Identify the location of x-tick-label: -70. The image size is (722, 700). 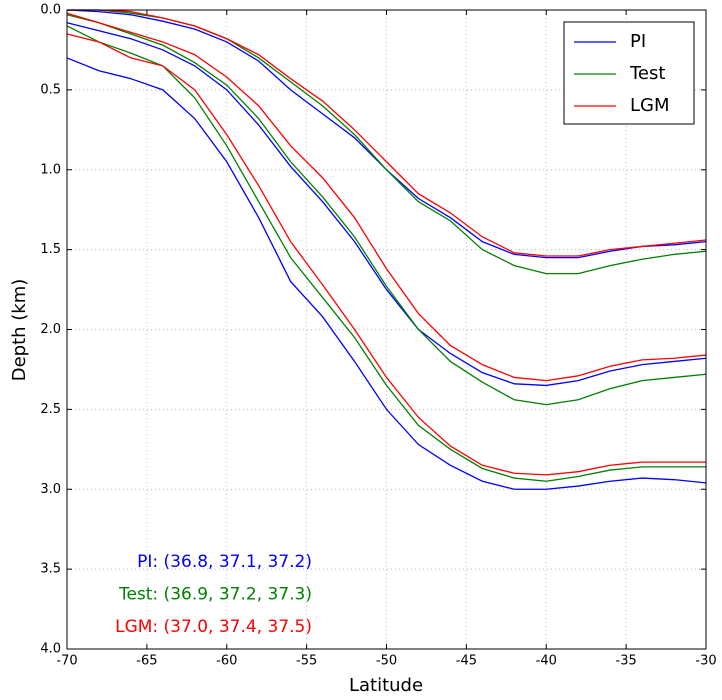
(66, 661).